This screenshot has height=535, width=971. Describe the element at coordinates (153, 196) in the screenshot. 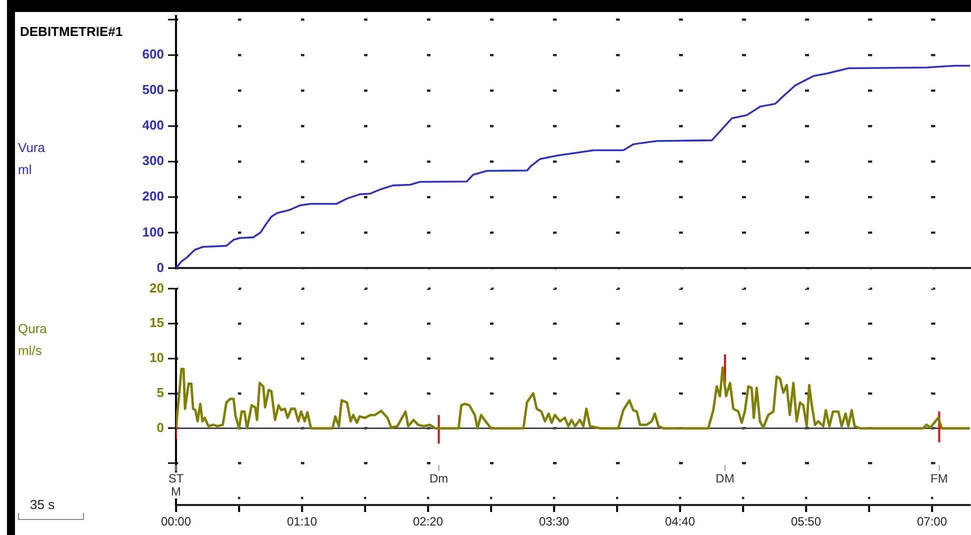

I see `y-tick-label: 200` at that location.